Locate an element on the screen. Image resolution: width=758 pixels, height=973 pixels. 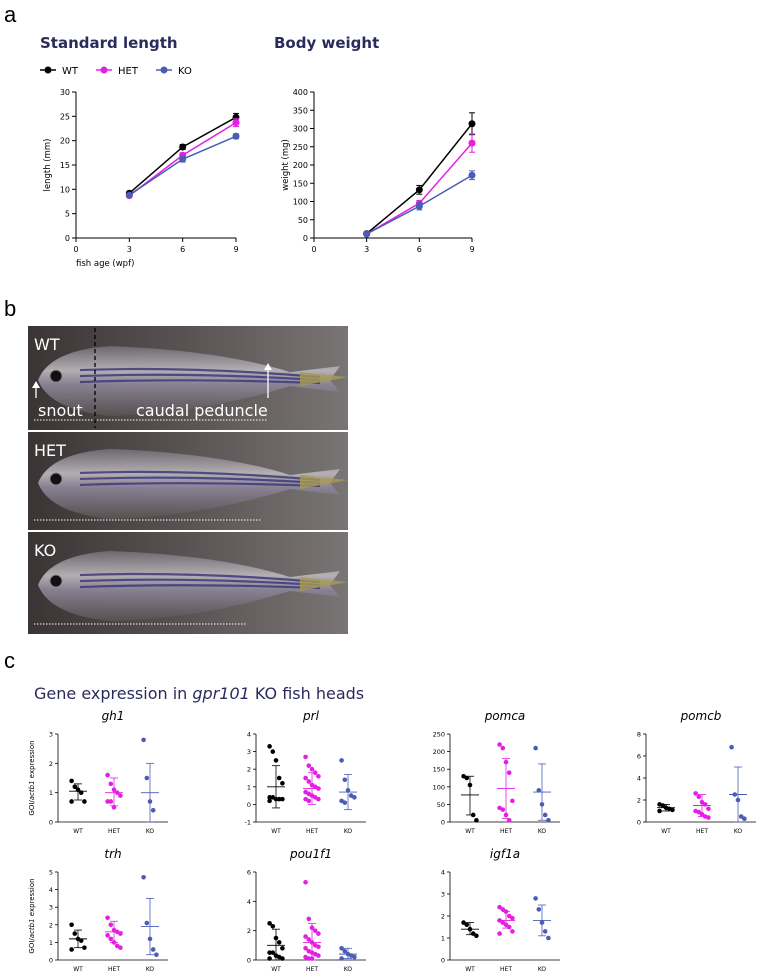
gene-plot-pomca: pomca 0 50 100 150 200 250 WT HET KO is located at coordinates (496, 772).